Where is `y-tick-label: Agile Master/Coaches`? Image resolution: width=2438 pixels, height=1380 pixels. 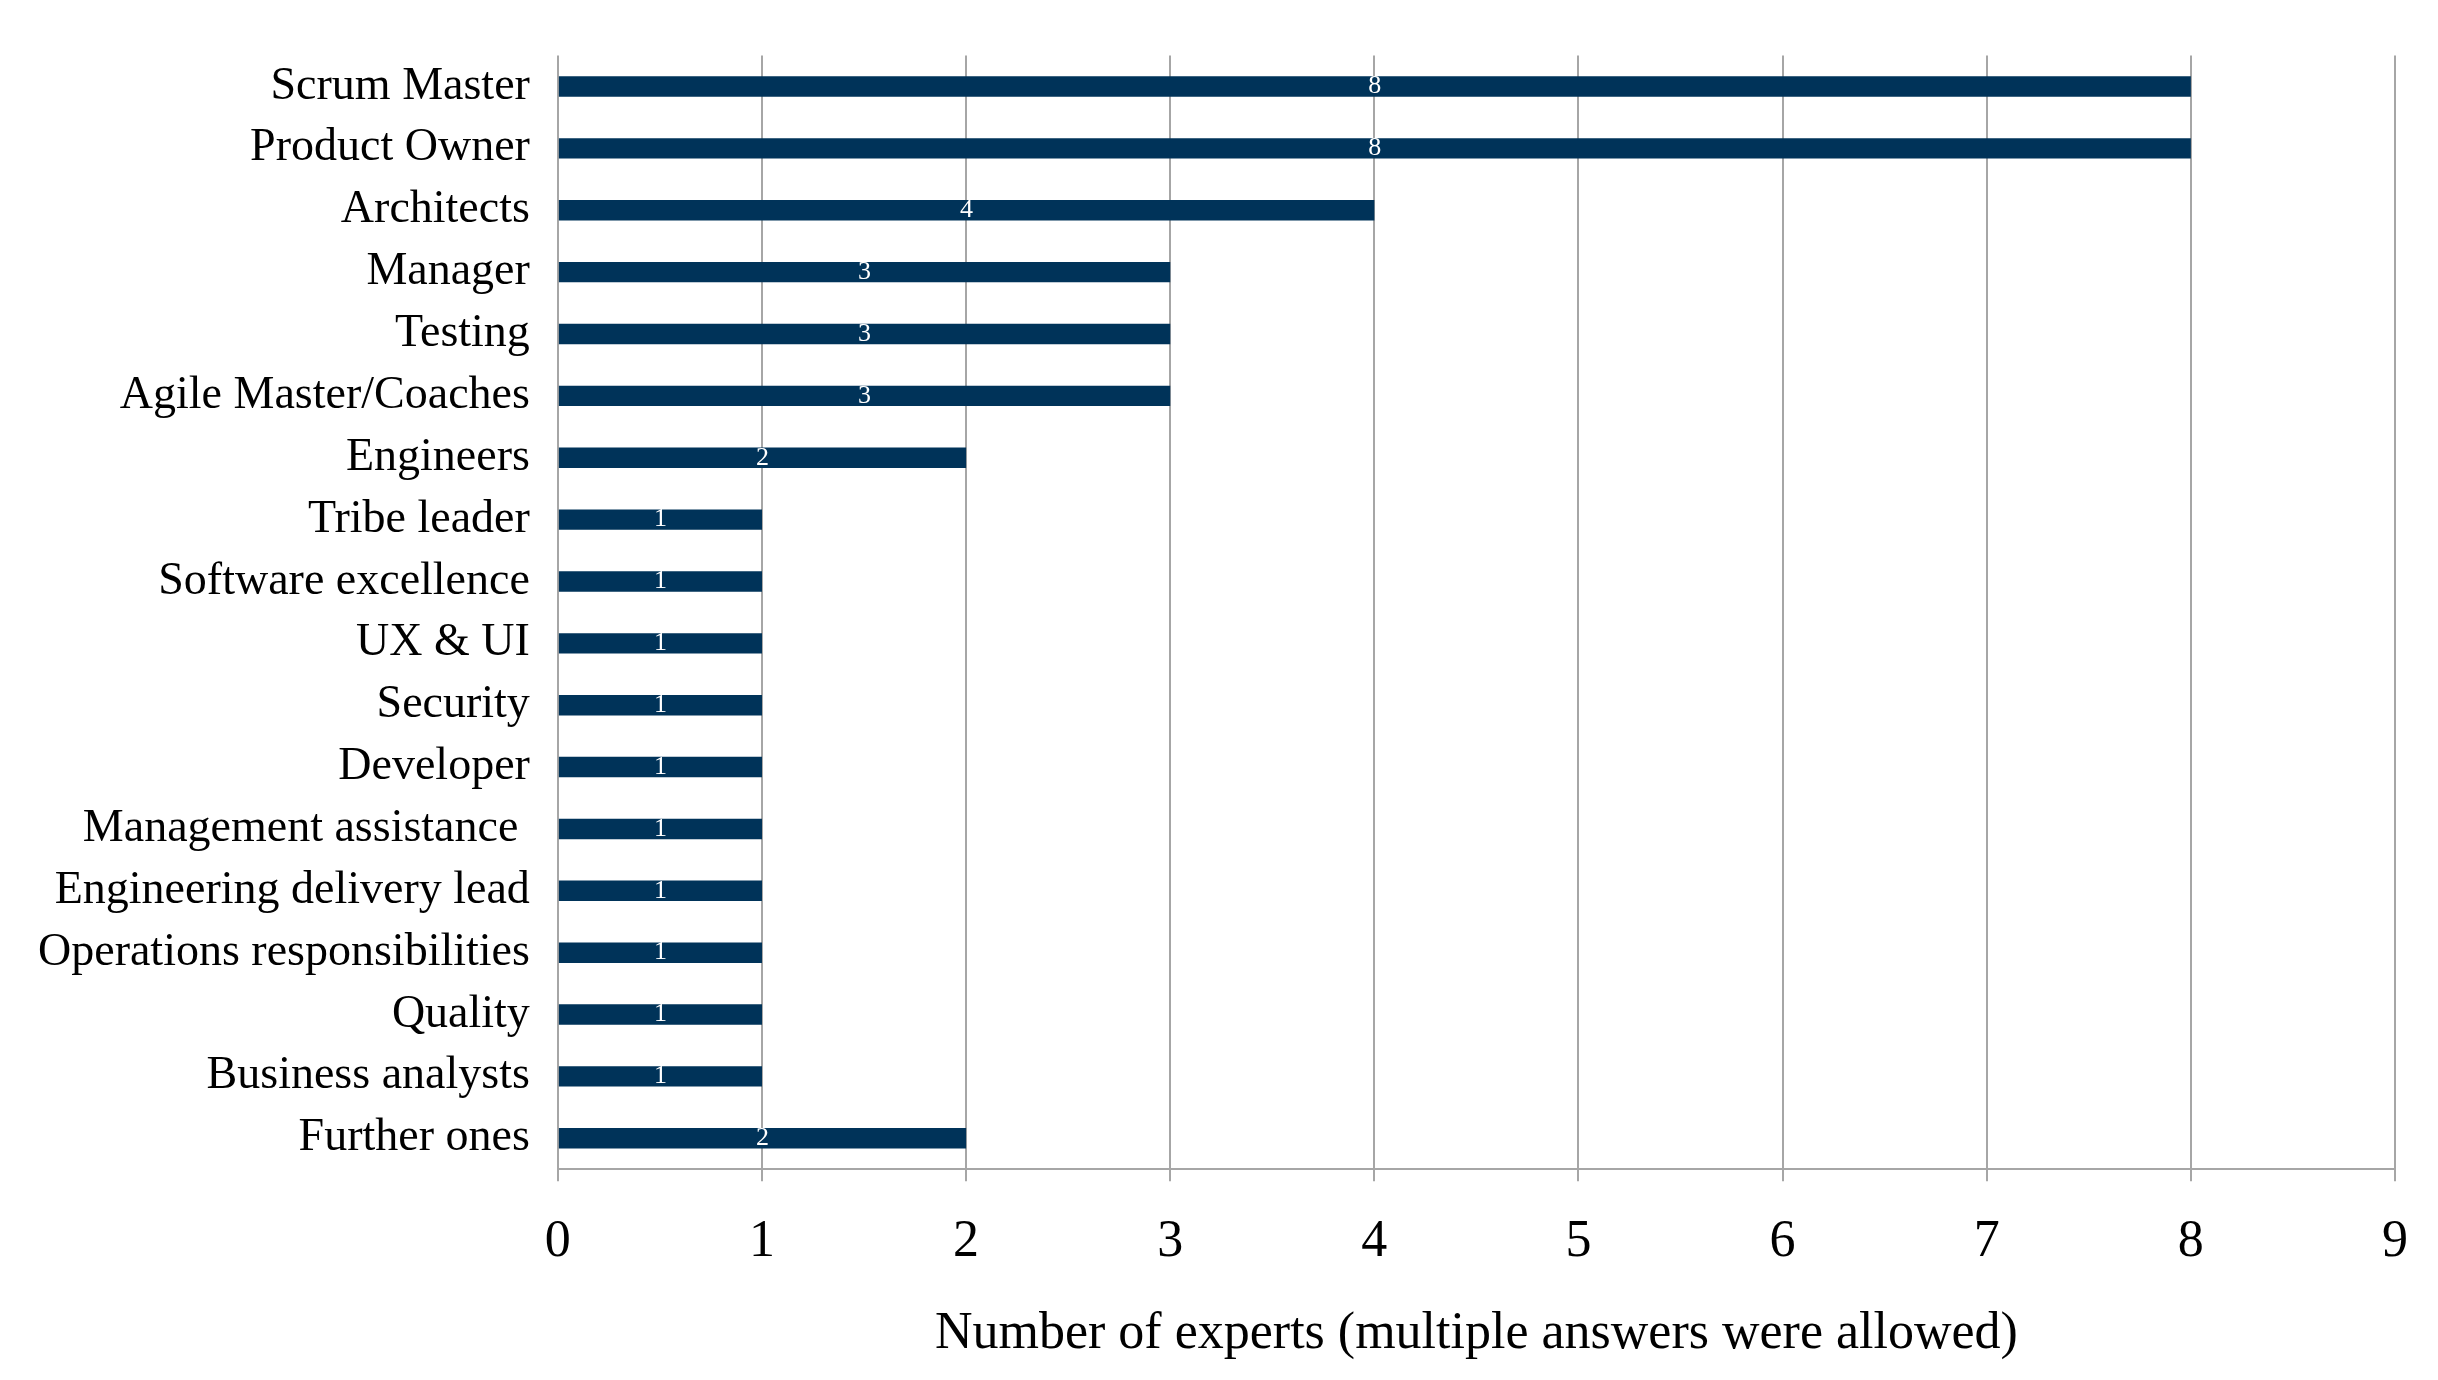
y-tick-label: Agile Master/Coaches is located at coordinates (324, 392).